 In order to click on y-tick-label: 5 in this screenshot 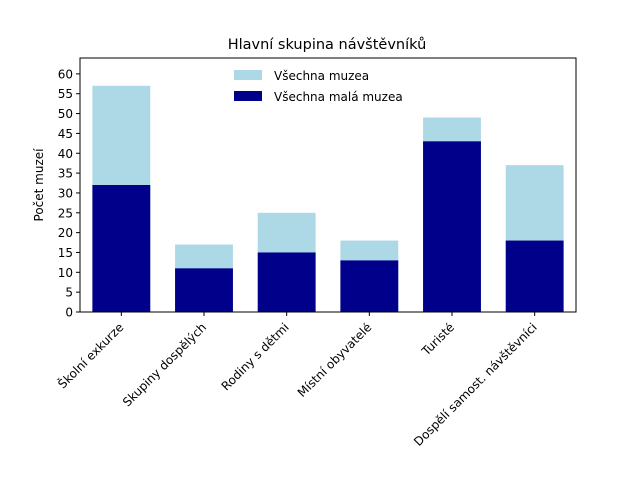, I will do `click(69, 293)`.